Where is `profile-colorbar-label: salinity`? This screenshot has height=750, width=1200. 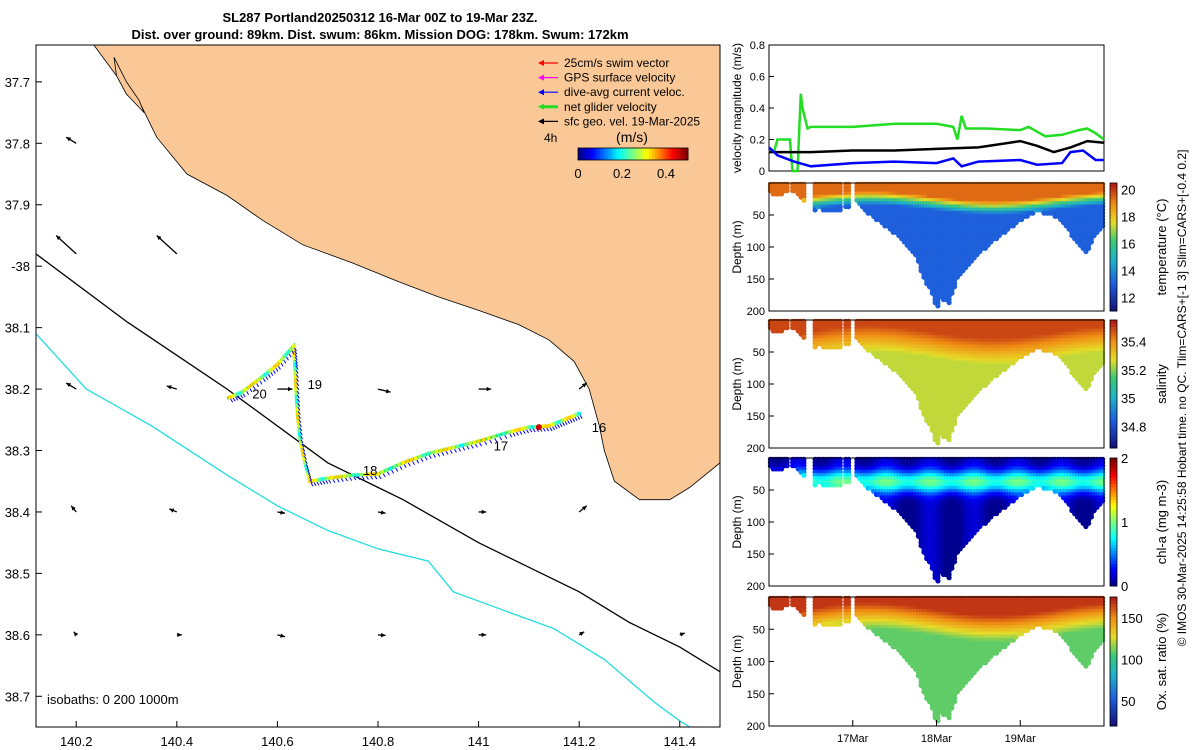
profile-colorbar-label: salinity is located at coordinates (1161, 384).